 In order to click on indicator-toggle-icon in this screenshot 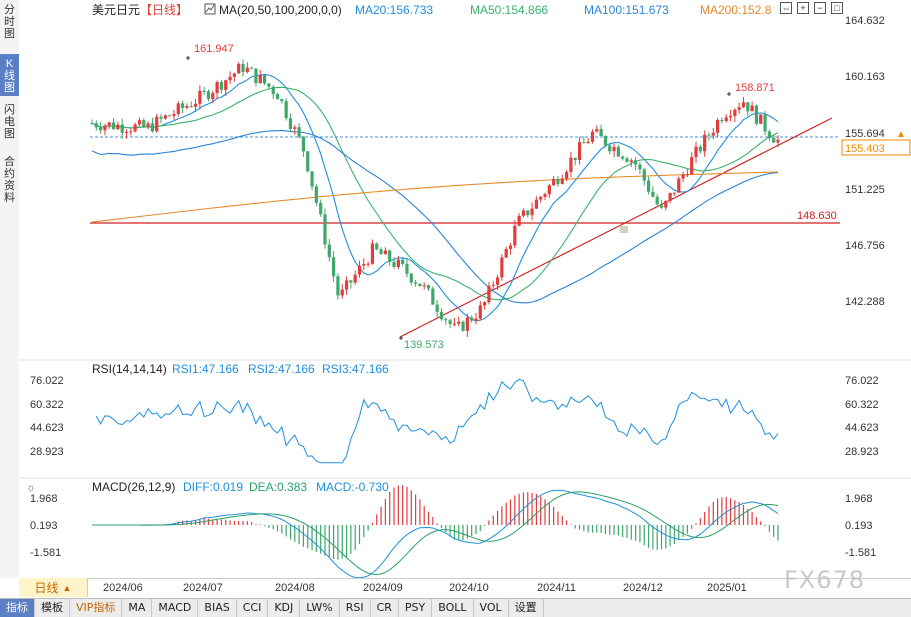, I will do `click(210, 9)`.